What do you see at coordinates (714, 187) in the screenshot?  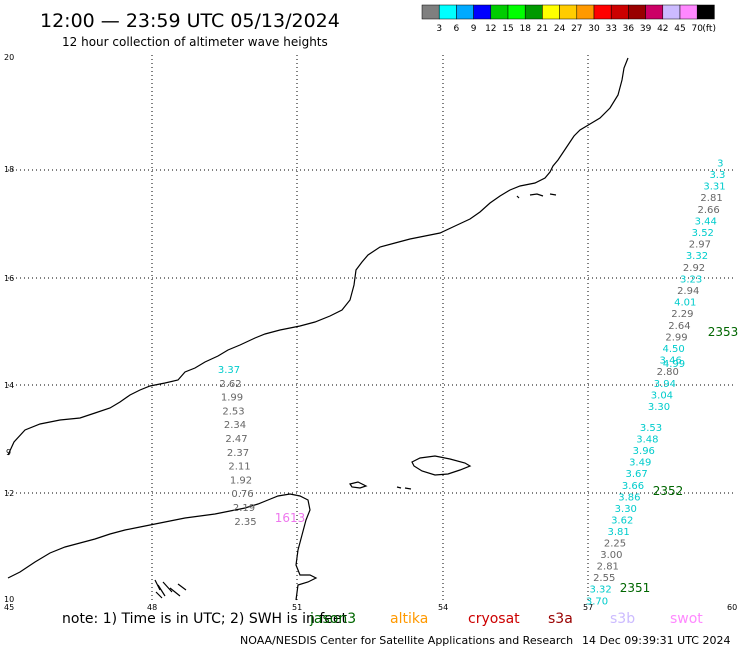 I see `wave-height-value: 3.31` at bounding box center [714, 187].